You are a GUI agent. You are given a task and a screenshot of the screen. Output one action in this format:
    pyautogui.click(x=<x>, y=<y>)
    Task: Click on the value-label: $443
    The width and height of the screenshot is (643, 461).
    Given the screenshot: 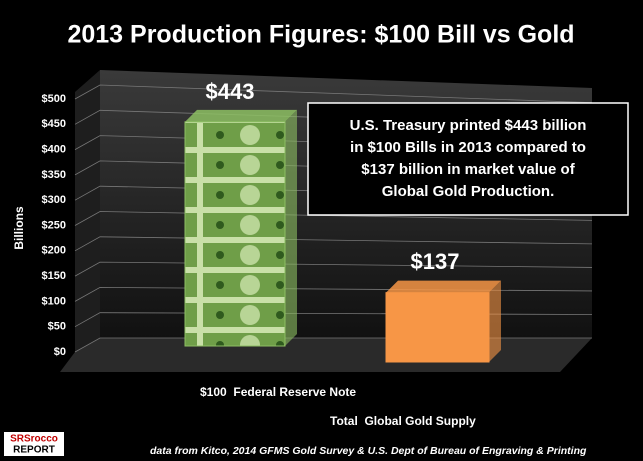 What is the action you would take?
    pyautogui.click(x=230, y=91)
    